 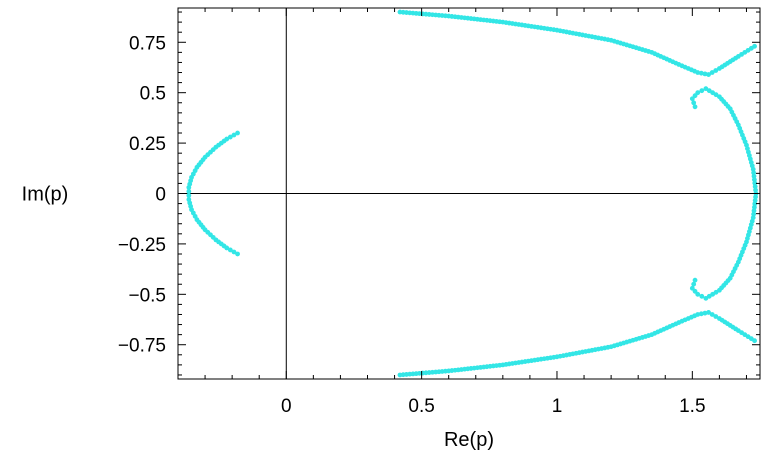 What do you see at coordinates (160, 195) in the screenshot?
I see `y-tick-label: 0` at bounding box center [160, 195].